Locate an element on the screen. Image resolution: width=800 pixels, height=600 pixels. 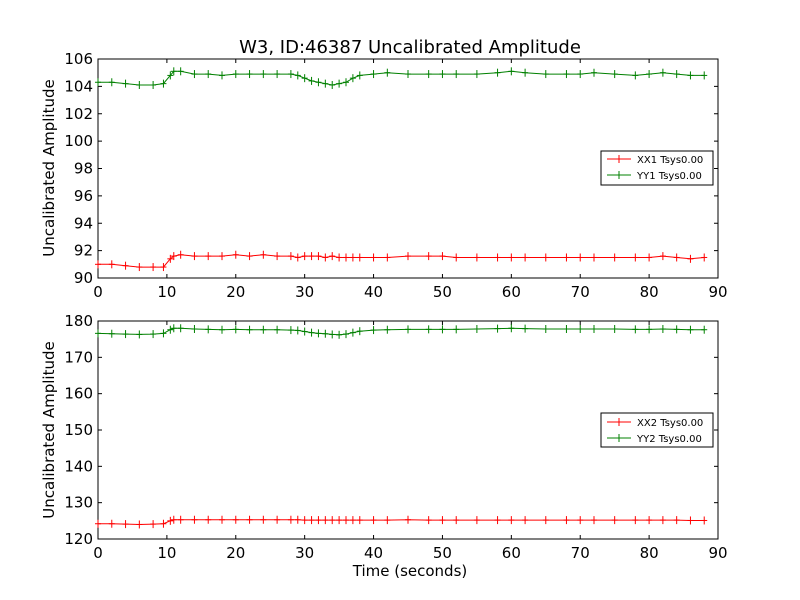
bottom-y-axis-label: Uncalibrated Amplitude is located at coordinates (49, 429).